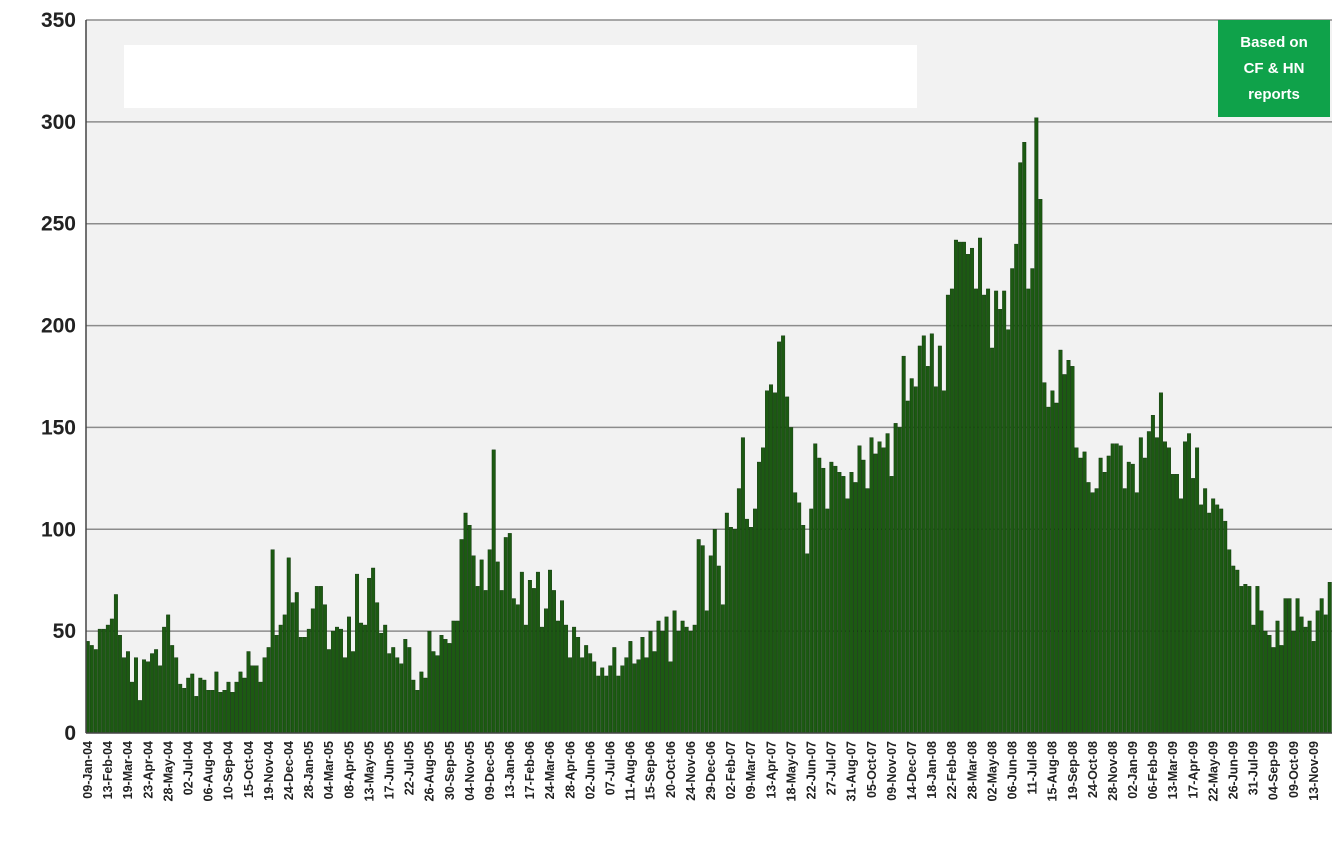 This screenshot has height=845, width=1343. Describe the element at coordinates (1093, 769) in the screenshot. I see `x-tick-label: 24-Oct-08` at that location.